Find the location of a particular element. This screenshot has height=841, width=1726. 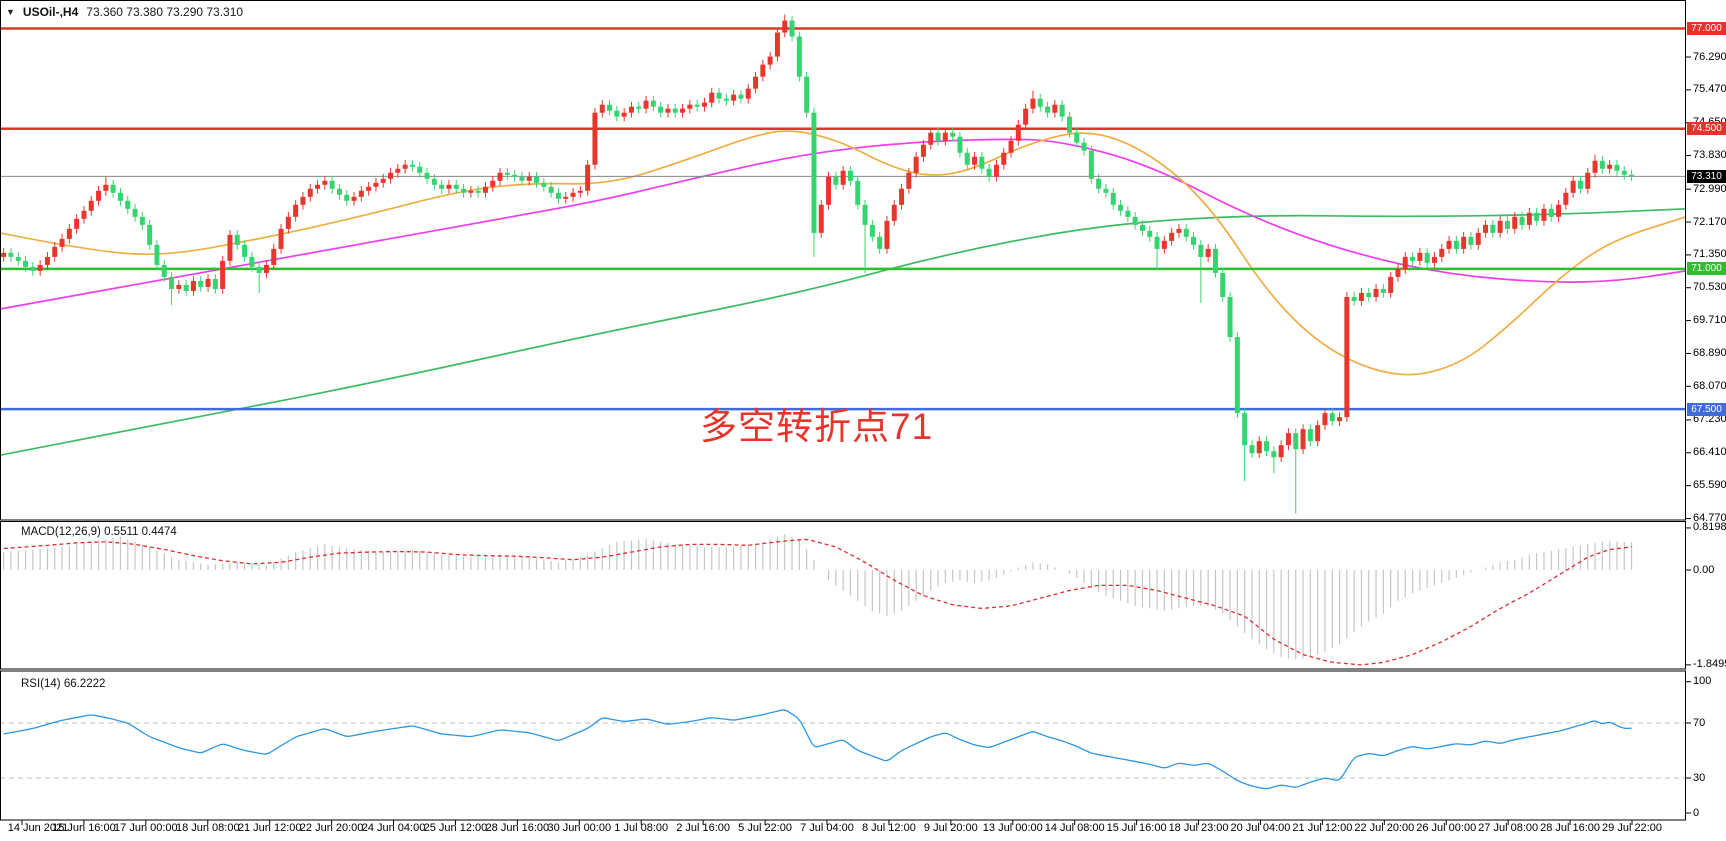

time-axis-label: 29 Jul 22:00 is located at coordinates (1632, 828).